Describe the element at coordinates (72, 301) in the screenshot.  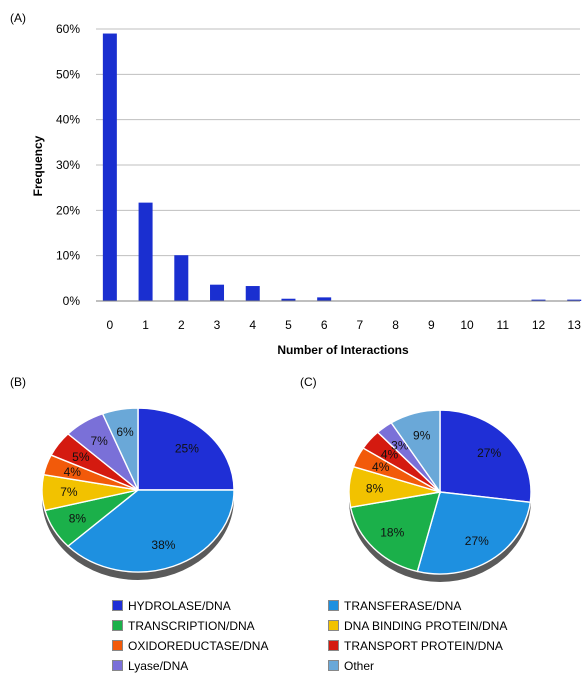
I see `bar-y-tick-label: 0%` at that location.